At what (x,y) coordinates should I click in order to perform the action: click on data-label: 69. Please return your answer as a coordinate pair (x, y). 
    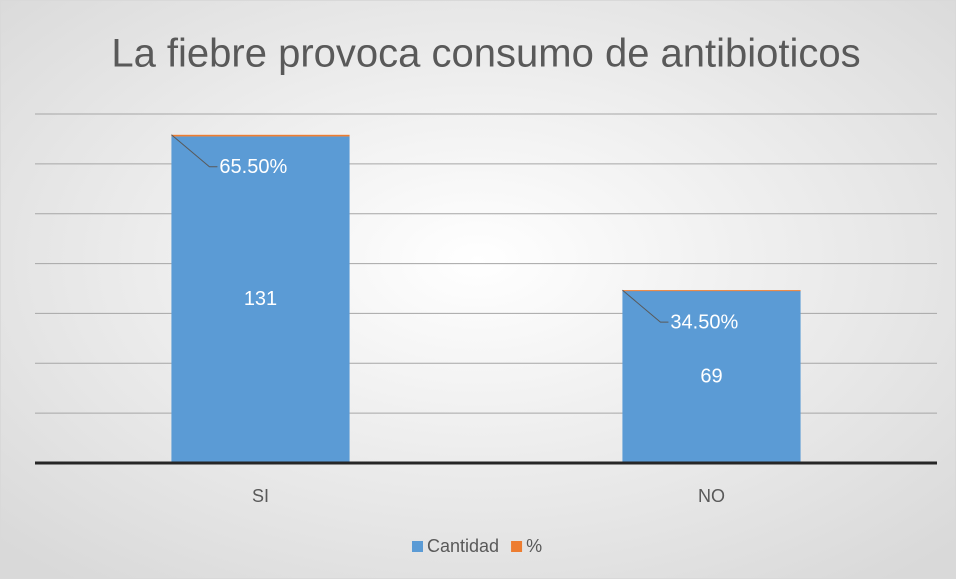
    Looking at the image, I should click on (711, 376).